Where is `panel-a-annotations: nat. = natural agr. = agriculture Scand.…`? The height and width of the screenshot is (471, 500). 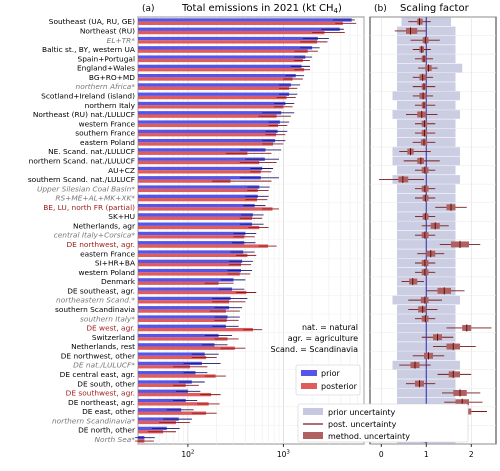
panel-a-annotations: nat. = natural agr. = agriculture Scand.… is located at coordinates (315, 338).